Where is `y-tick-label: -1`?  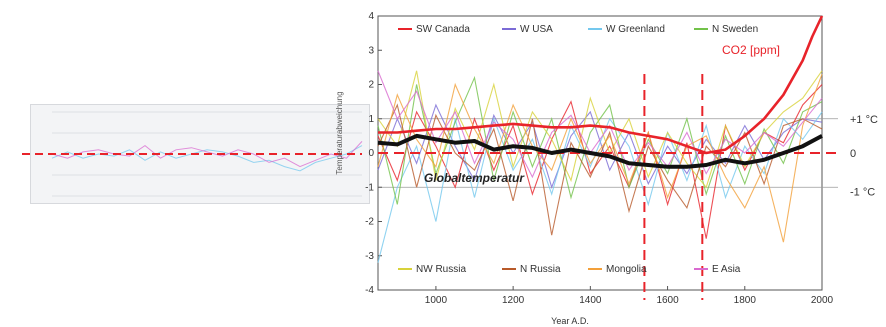
y-tick-label: -1 is located at coordinates (369, 187).